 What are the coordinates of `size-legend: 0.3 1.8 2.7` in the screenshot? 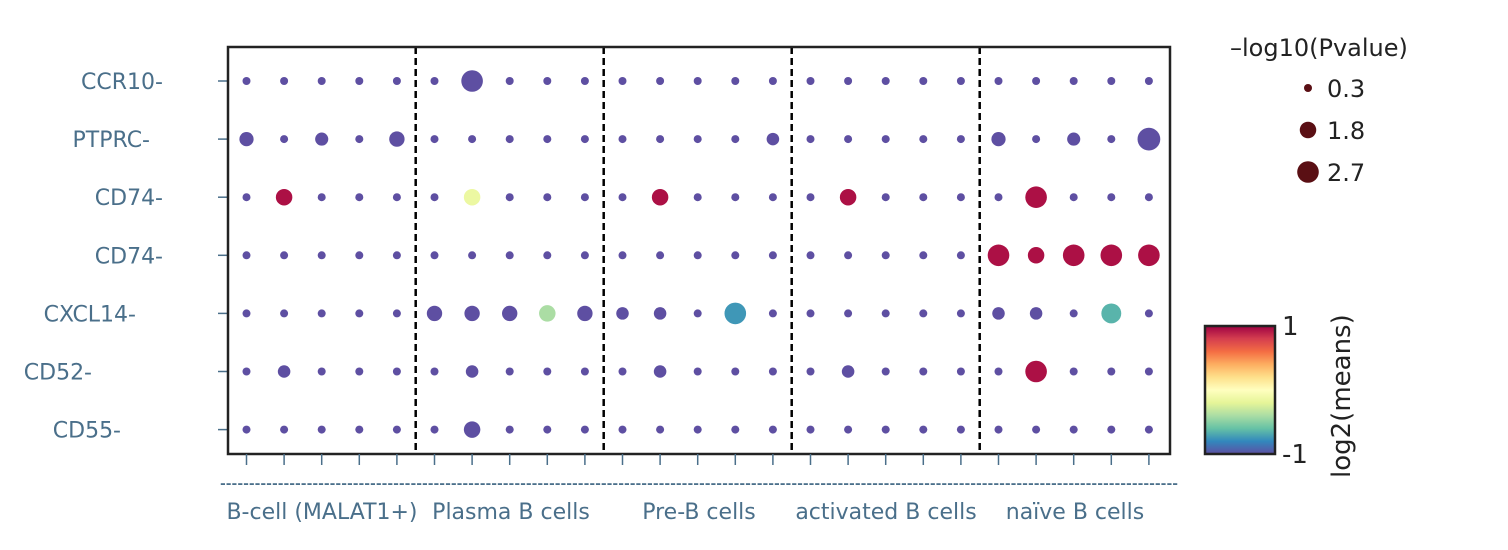 It's located at (1331, 131).